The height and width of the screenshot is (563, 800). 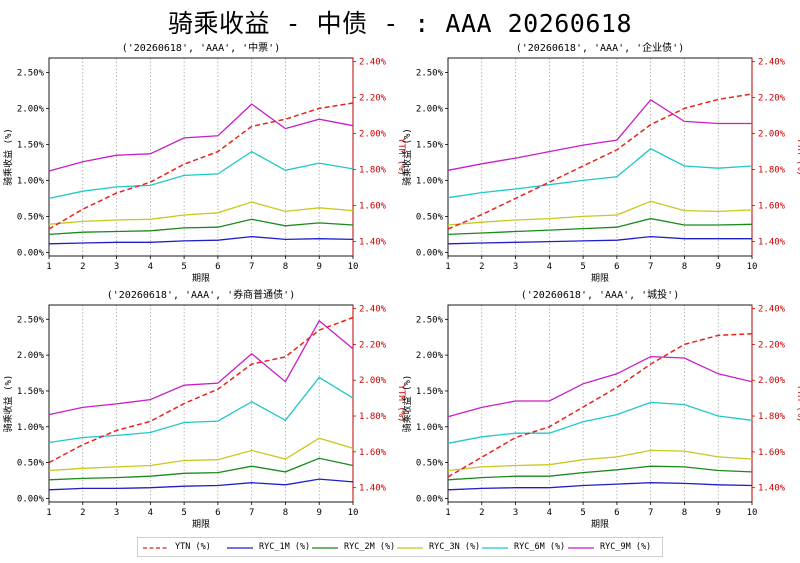 I want to click on plot-frame, so click(x=600, y=157).